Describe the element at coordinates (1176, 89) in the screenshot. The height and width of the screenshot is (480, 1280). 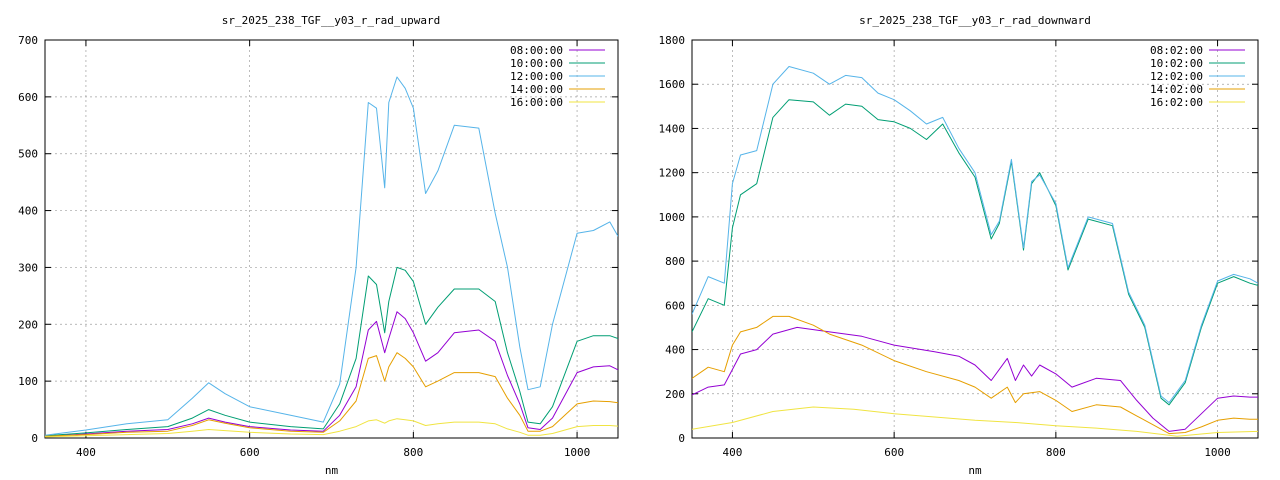
I see `legend-label: 14:02:00` at that location.